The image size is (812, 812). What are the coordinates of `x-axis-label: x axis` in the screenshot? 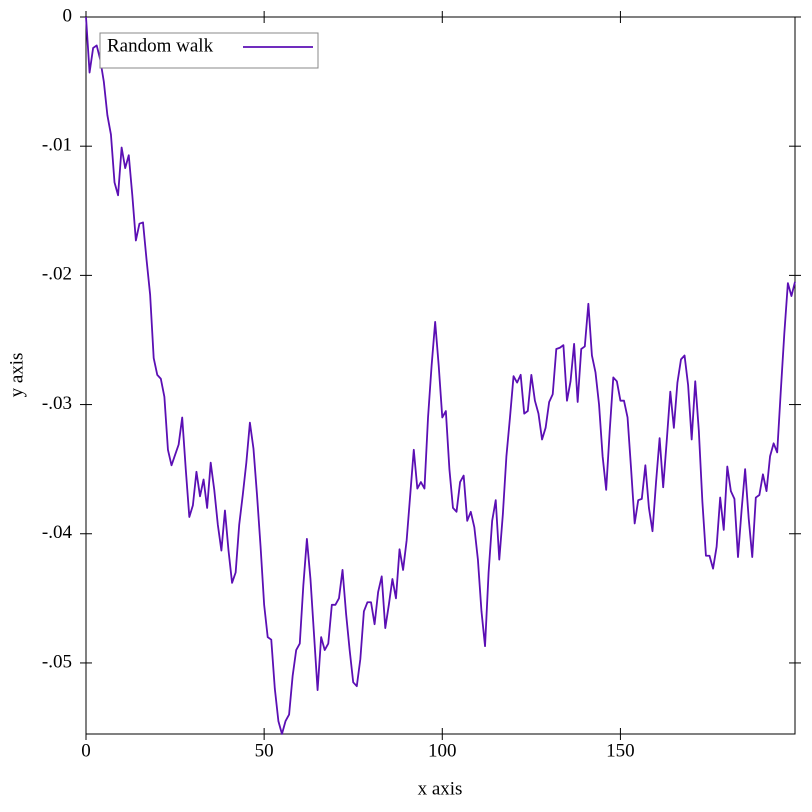 It's located at (440, 788).